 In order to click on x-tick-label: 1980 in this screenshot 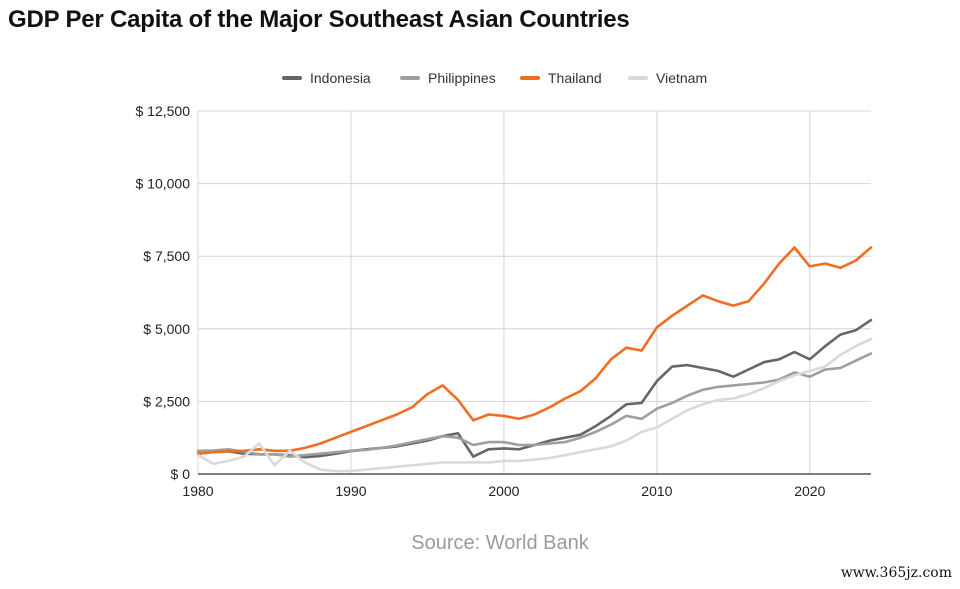, I will do `click(197, 491)`.